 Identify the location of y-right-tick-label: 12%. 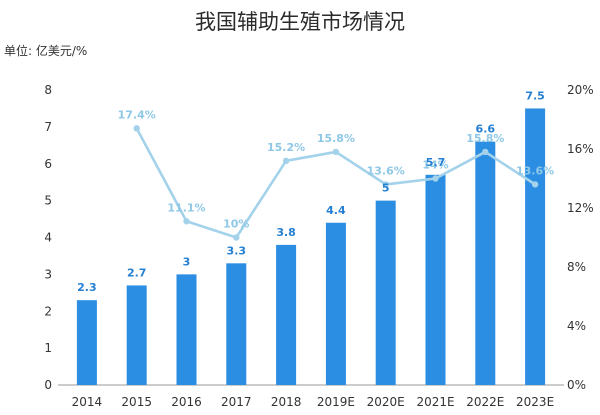
(580, 208).